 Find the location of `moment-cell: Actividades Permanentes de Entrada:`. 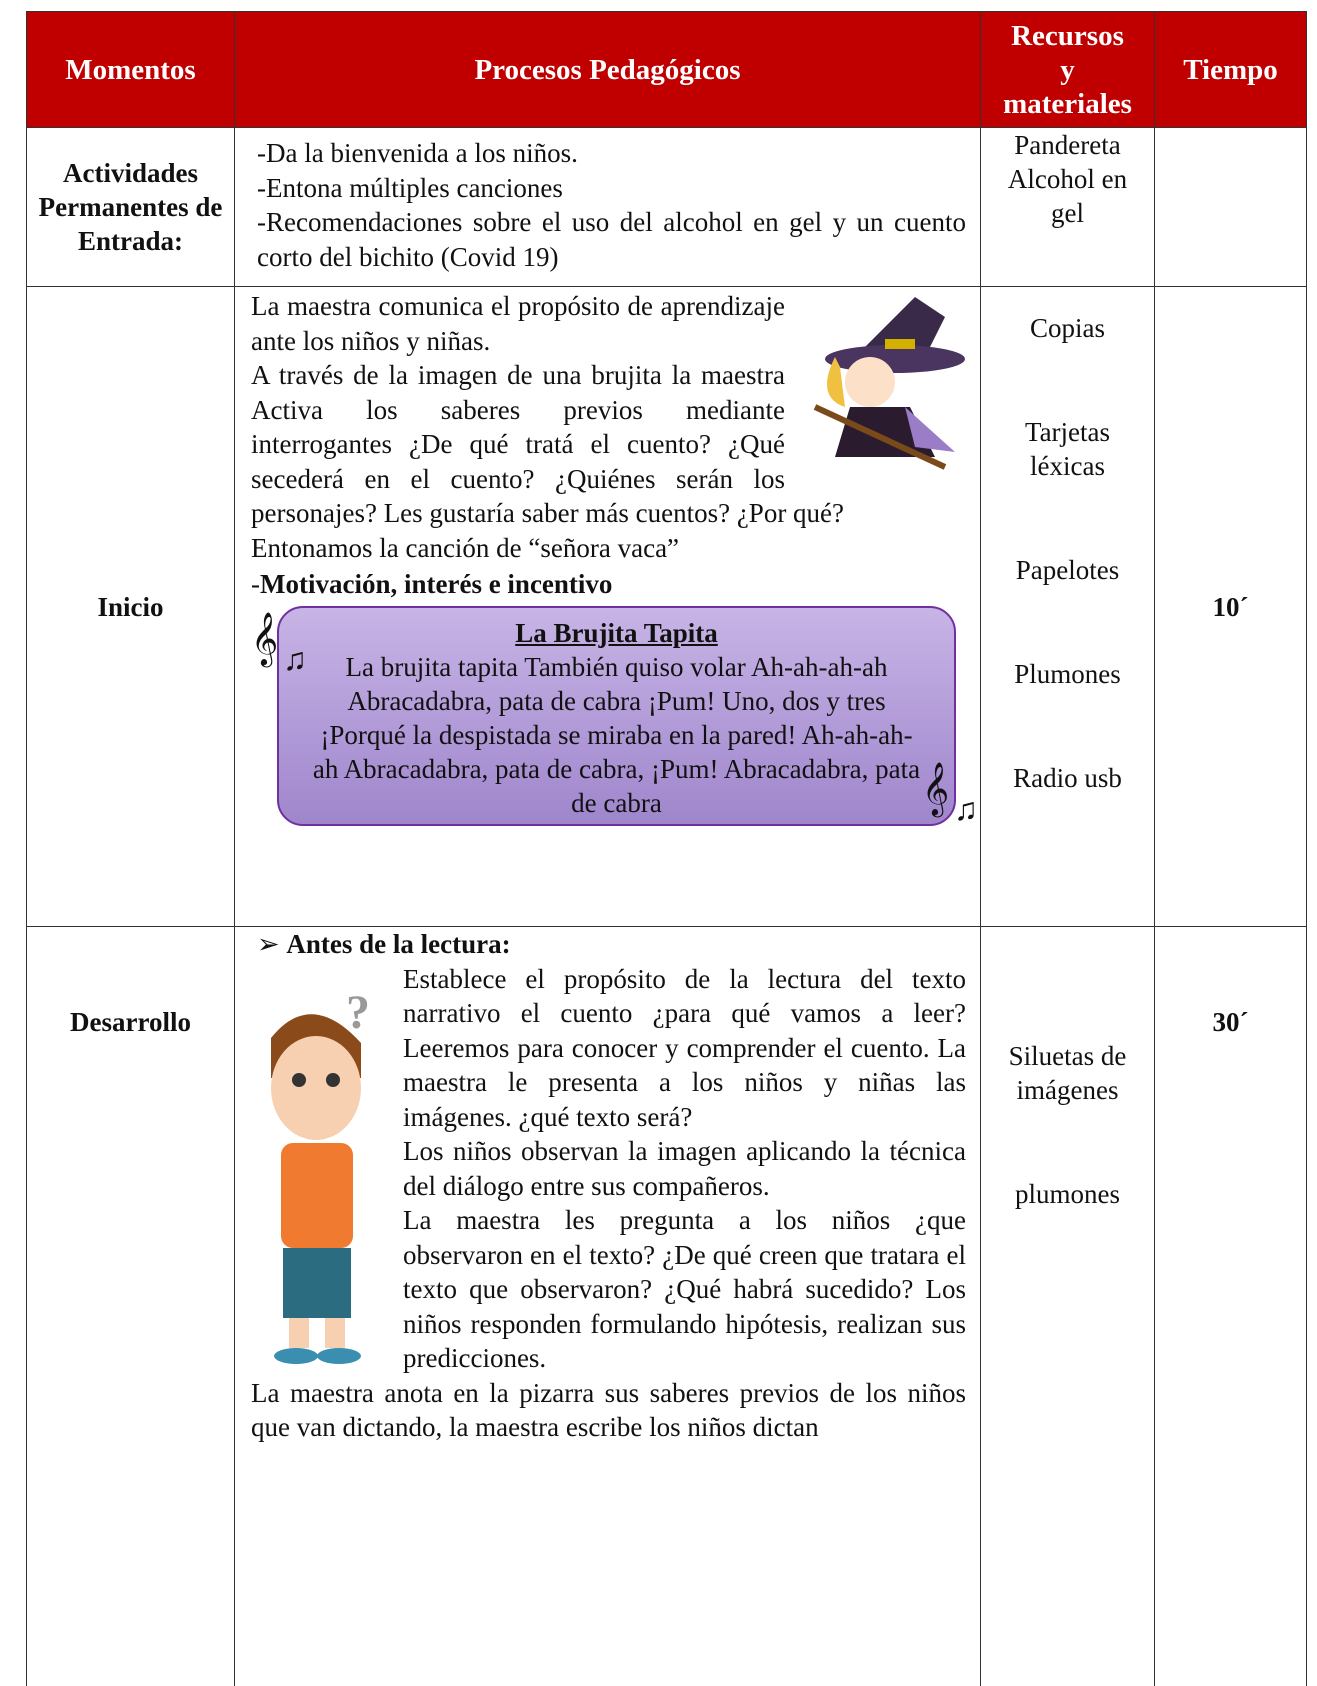

moment-cell: Actividades Permanentes de Entrada: is located at coordinates (130, 206).